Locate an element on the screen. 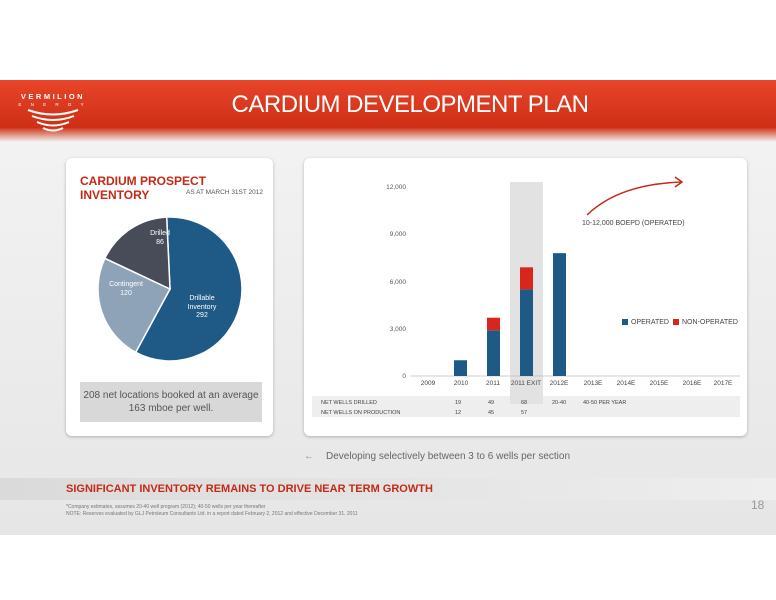  bar-operated-2011-exit is located at coordinates (526, 332).